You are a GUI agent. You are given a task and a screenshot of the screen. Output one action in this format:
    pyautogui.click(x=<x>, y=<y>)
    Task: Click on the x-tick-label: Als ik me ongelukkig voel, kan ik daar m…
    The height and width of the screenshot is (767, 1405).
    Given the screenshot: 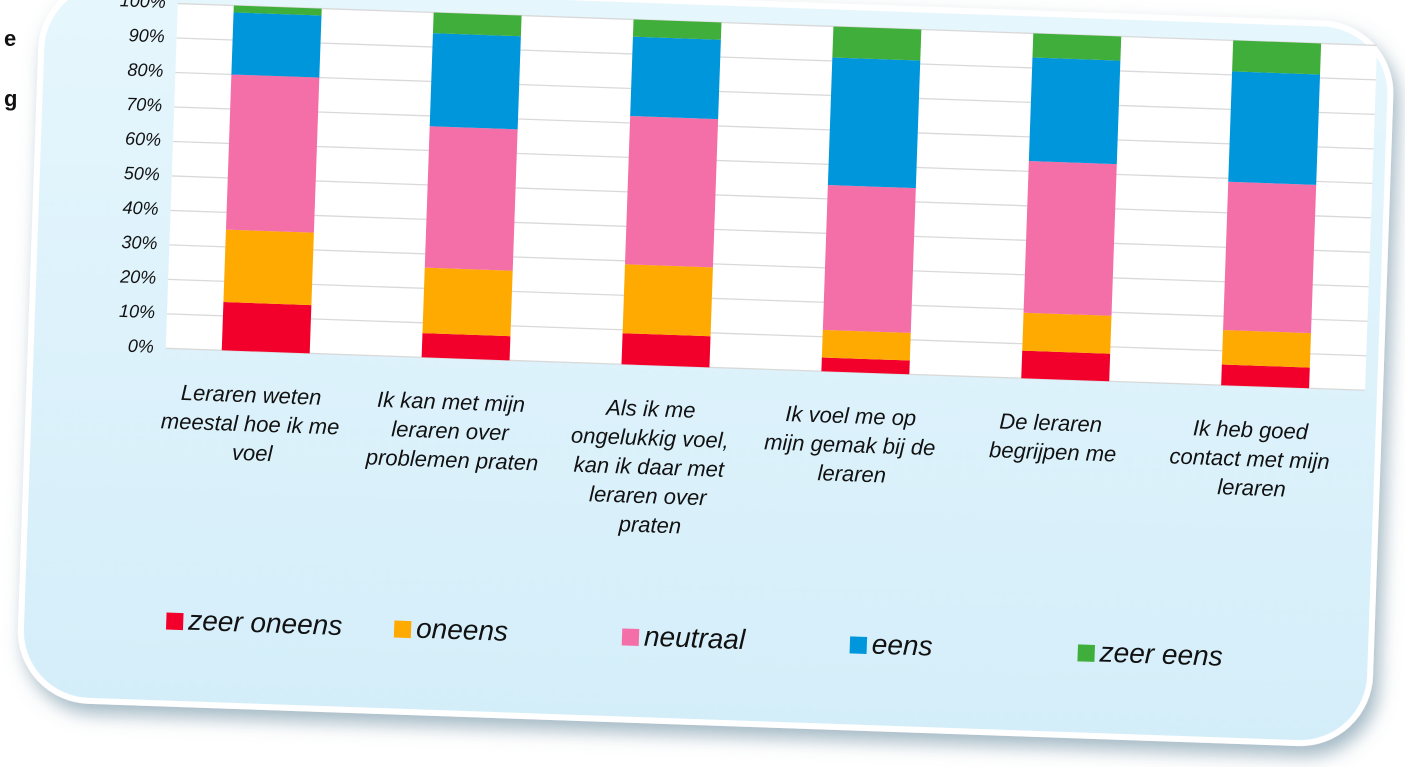 What is the action you would take?
    pyautogui.click(x=652, y=466)
    